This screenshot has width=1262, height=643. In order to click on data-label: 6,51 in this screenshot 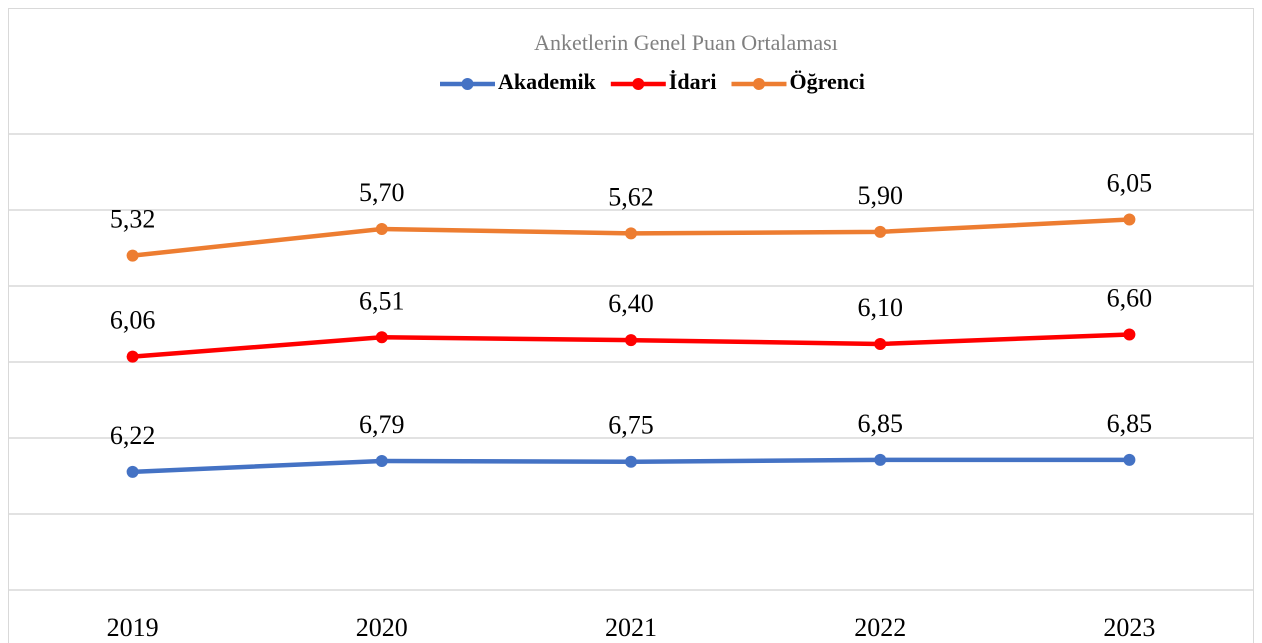, I will do `click(382, 300)`.